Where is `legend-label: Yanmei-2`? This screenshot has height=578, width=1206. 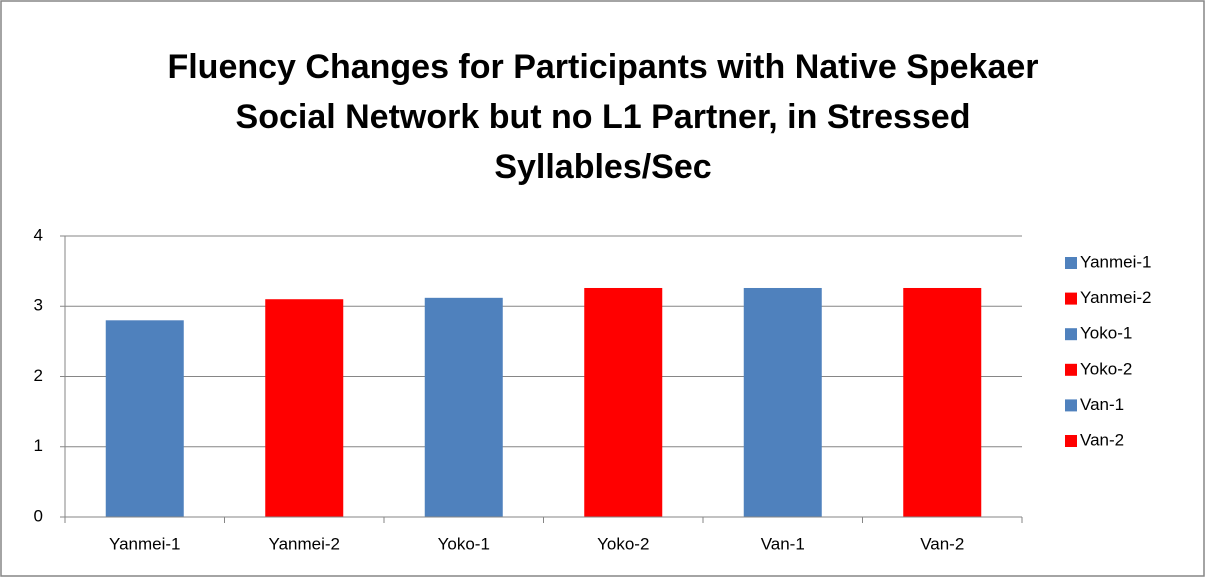
legend-label: Yanmei-2 is located at coordinates (1116, 297).